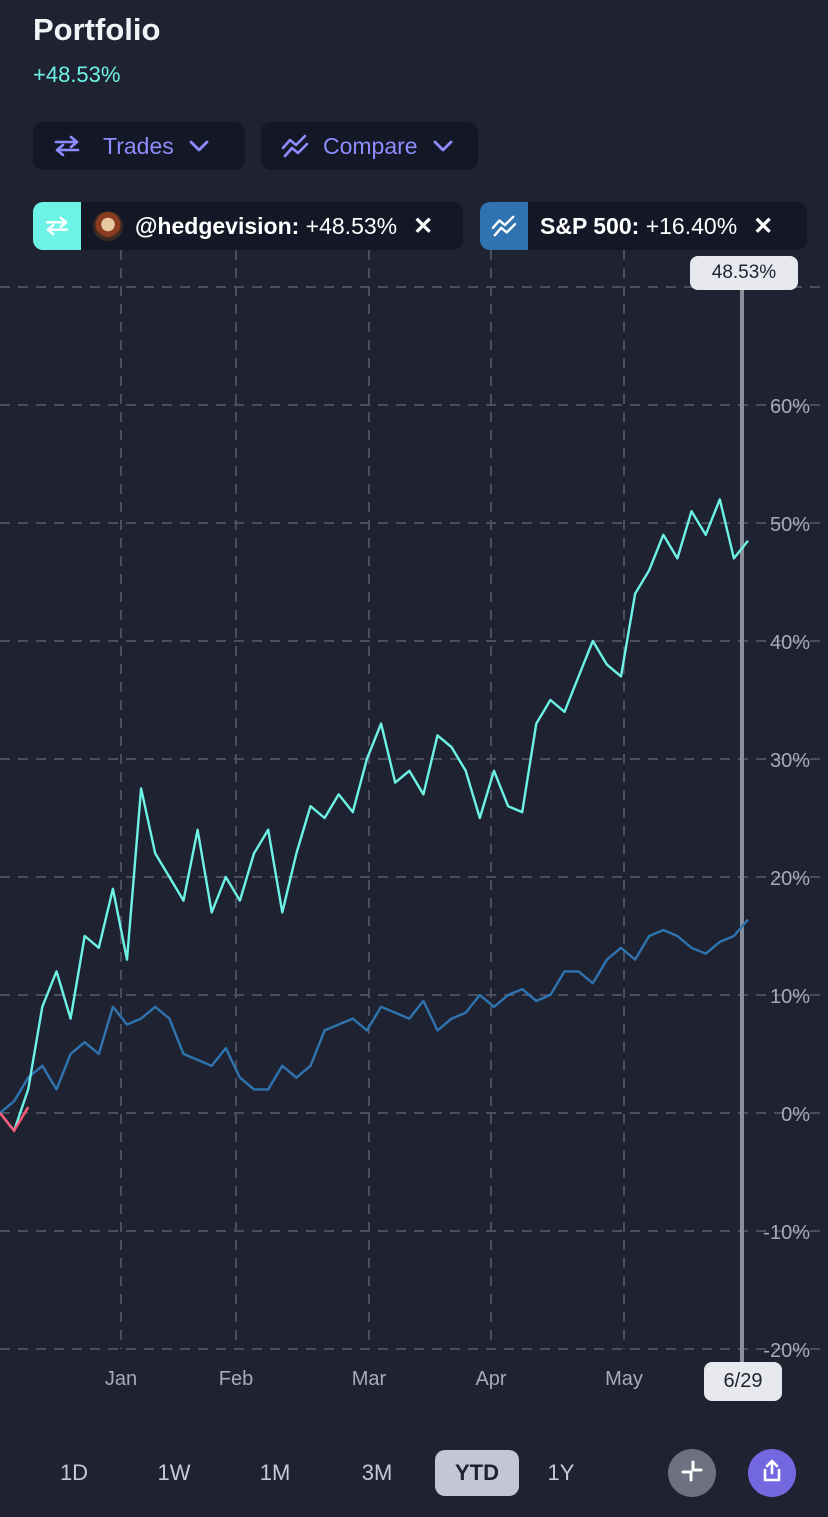 The width and height of the screenshot is (828, 1517). What do you see at coordinates (217, 225) in the screenshot?
I see `portfolio-tag-handle: @hedgevision:` at bounding box center [217, 225].